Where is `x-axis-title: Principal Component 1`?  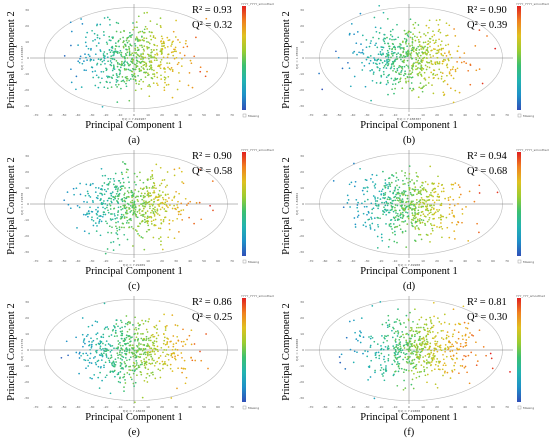 x-axis-title: Principal Component 1 is located at coordinates (408, 271).